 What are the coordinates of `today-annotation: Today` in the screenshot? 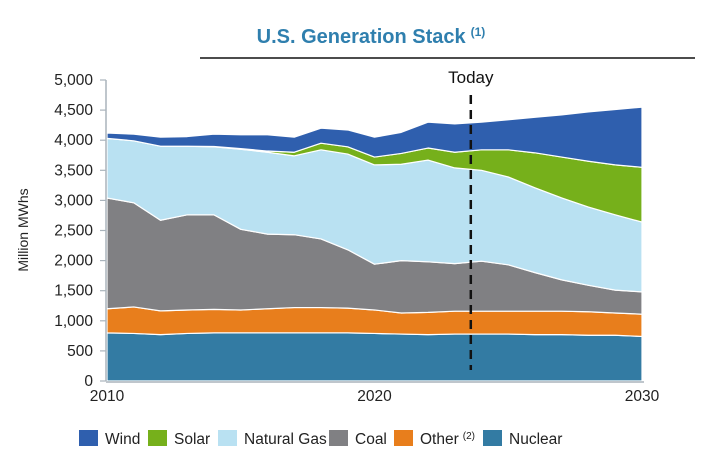 It's located at (471, 219).